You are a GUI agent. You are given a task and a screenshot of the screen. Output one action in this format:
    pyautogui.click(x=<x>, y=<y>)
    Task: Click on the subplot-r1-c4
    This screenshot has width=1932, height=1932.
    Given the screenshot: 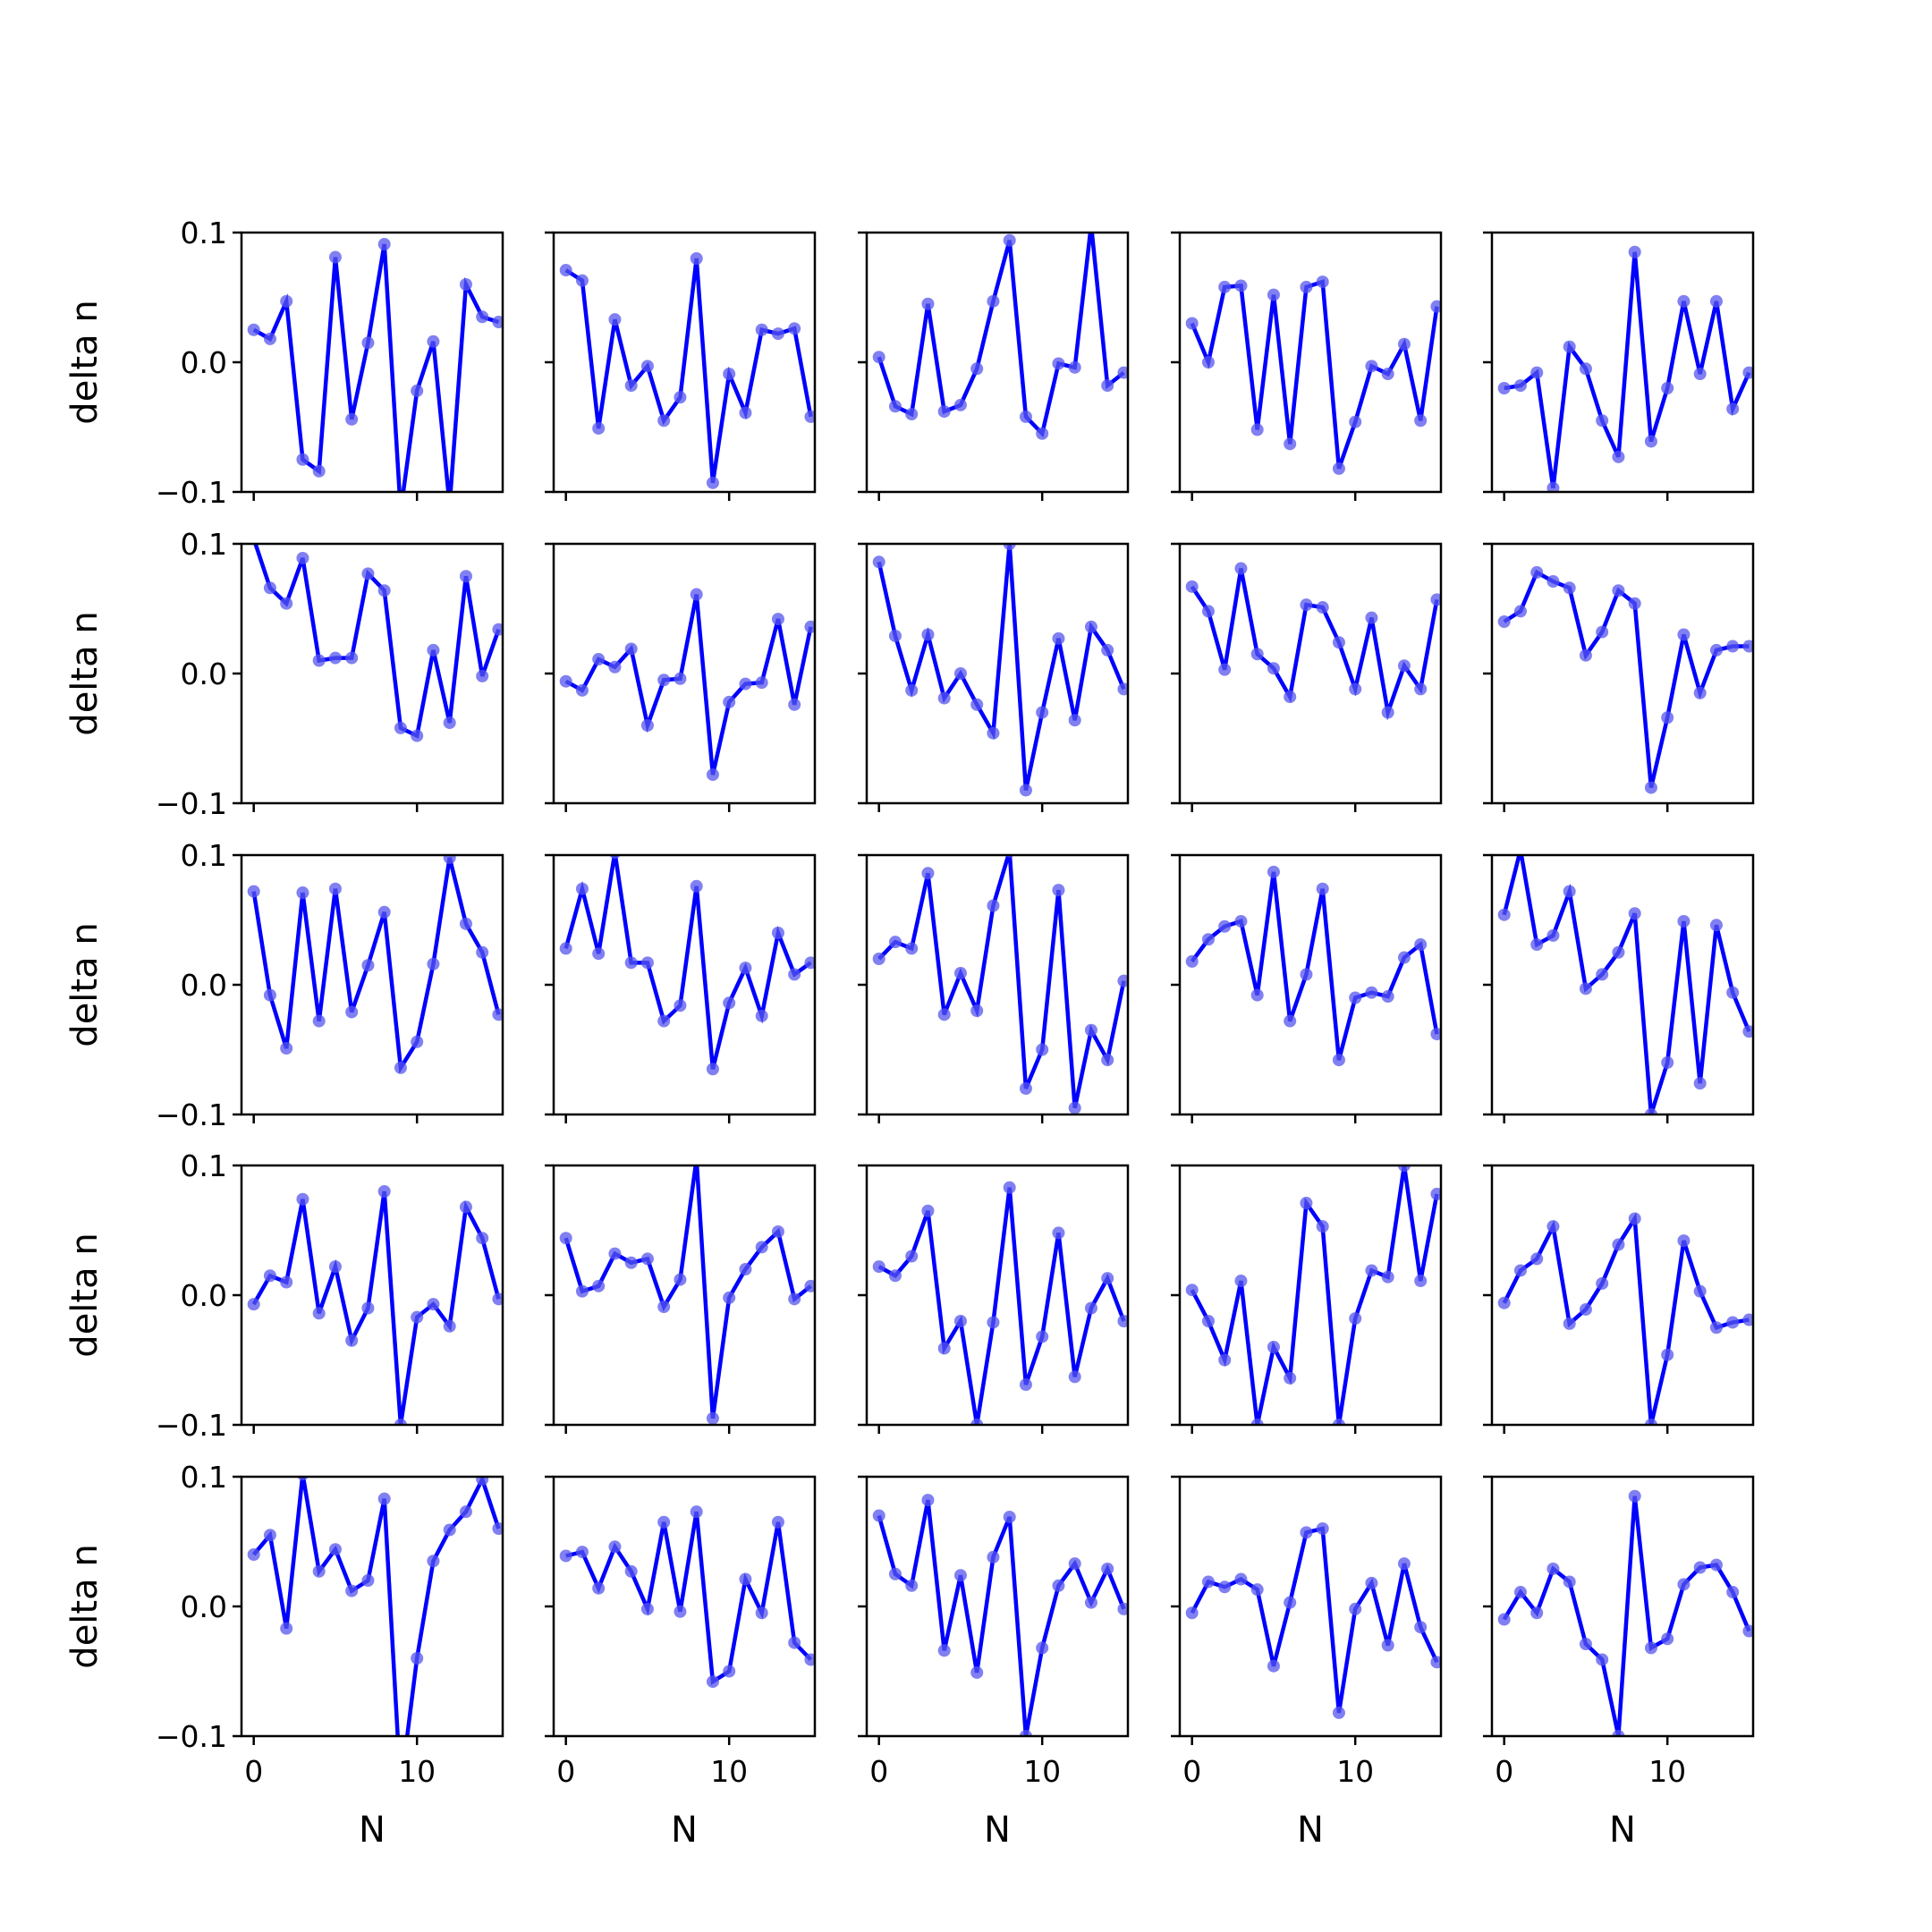 What is the action you would take?
    pyautogui.click(x=1619, y=677)
    